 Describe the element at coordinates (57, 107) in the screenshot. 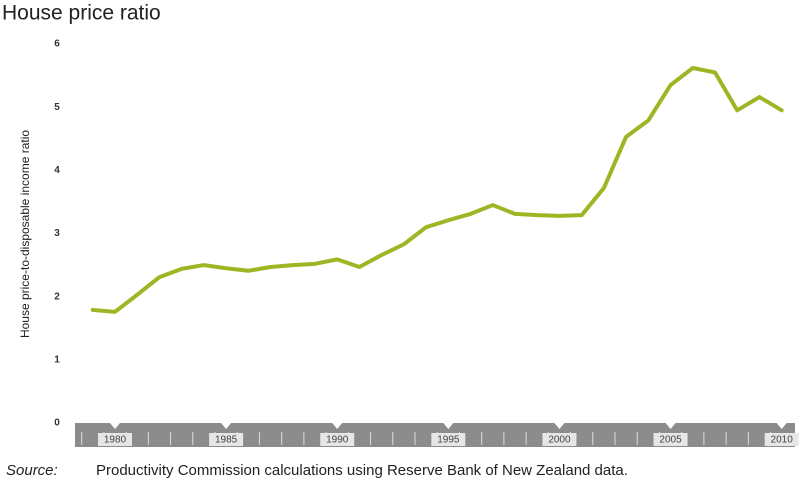

I see `y-tick-label: 5` at that location.